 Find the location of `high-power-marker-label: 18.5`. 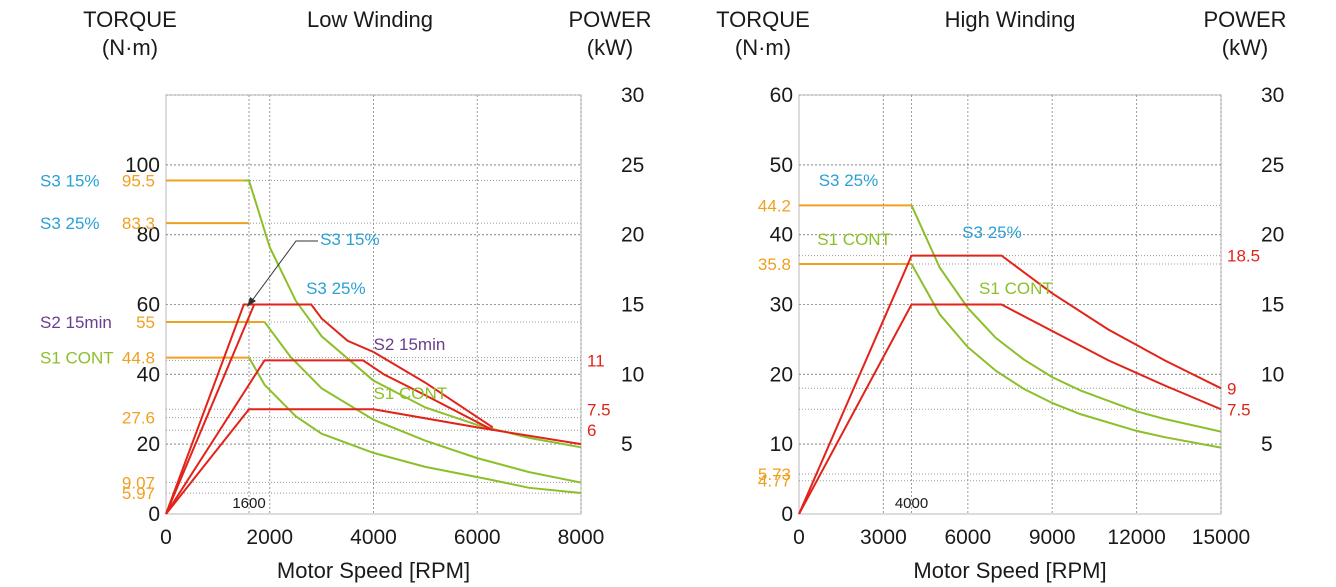

high-power-marker-label: 18.5 is located at coordinates (1243, 256).